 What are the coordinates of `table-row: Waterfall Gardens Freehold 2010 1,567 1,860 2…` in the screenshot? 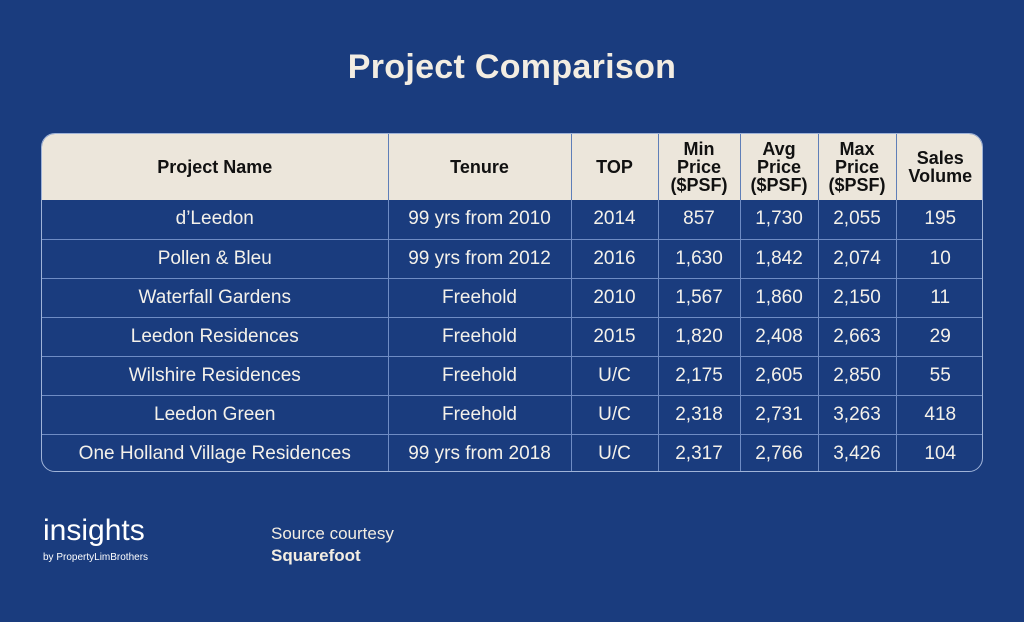 It's located at (512, 298).